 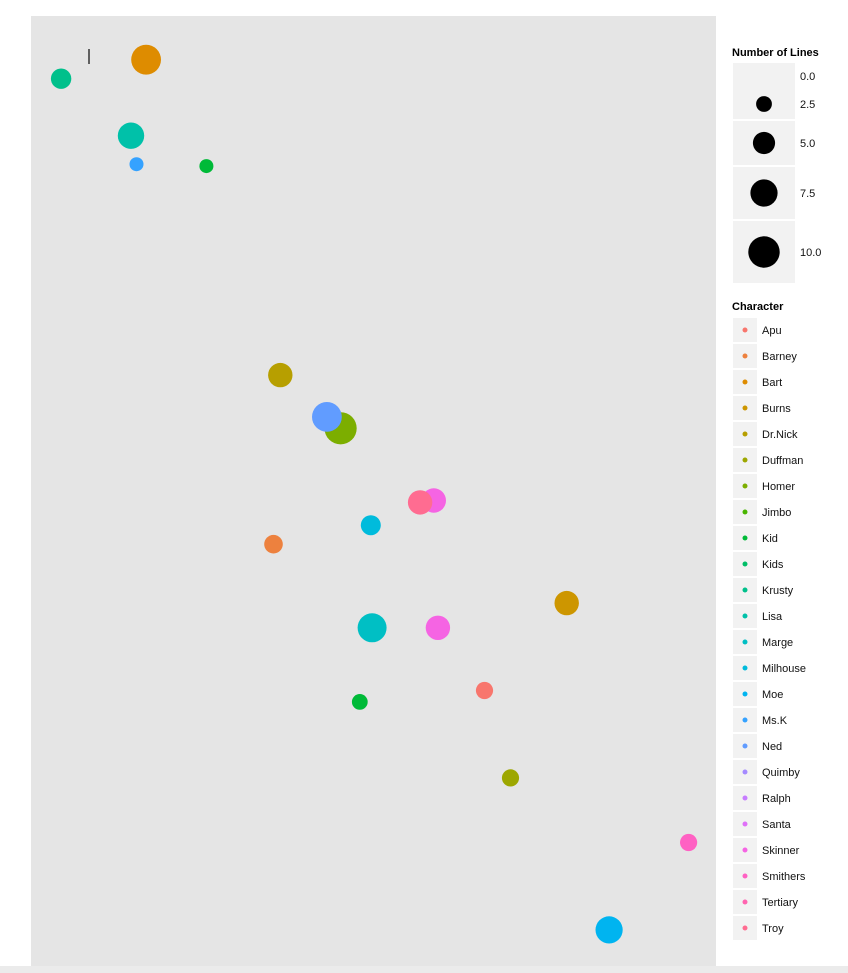 I want to click on legend-item-duffman: Duffman, so click(x=768, y=460).